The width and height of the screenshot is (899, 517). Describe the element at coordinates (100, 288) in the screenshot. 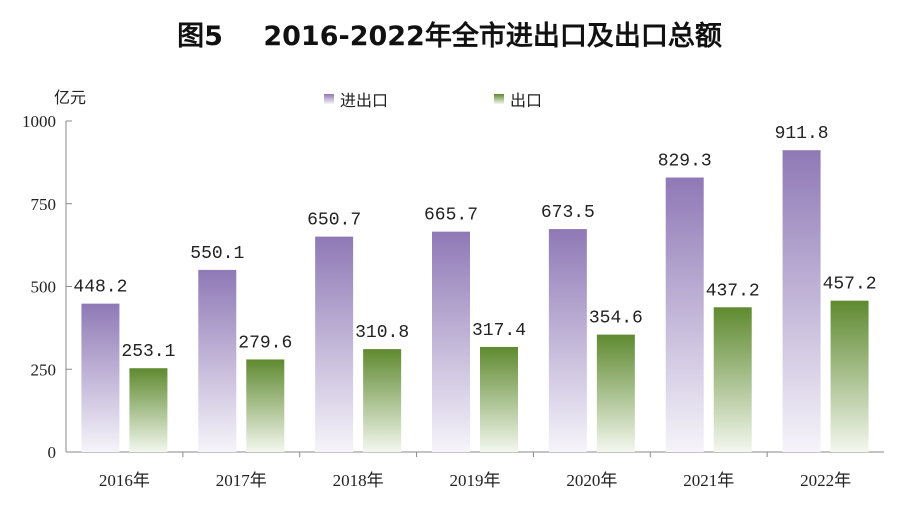

I see `data-label-total-trade: 448.2` at that location.